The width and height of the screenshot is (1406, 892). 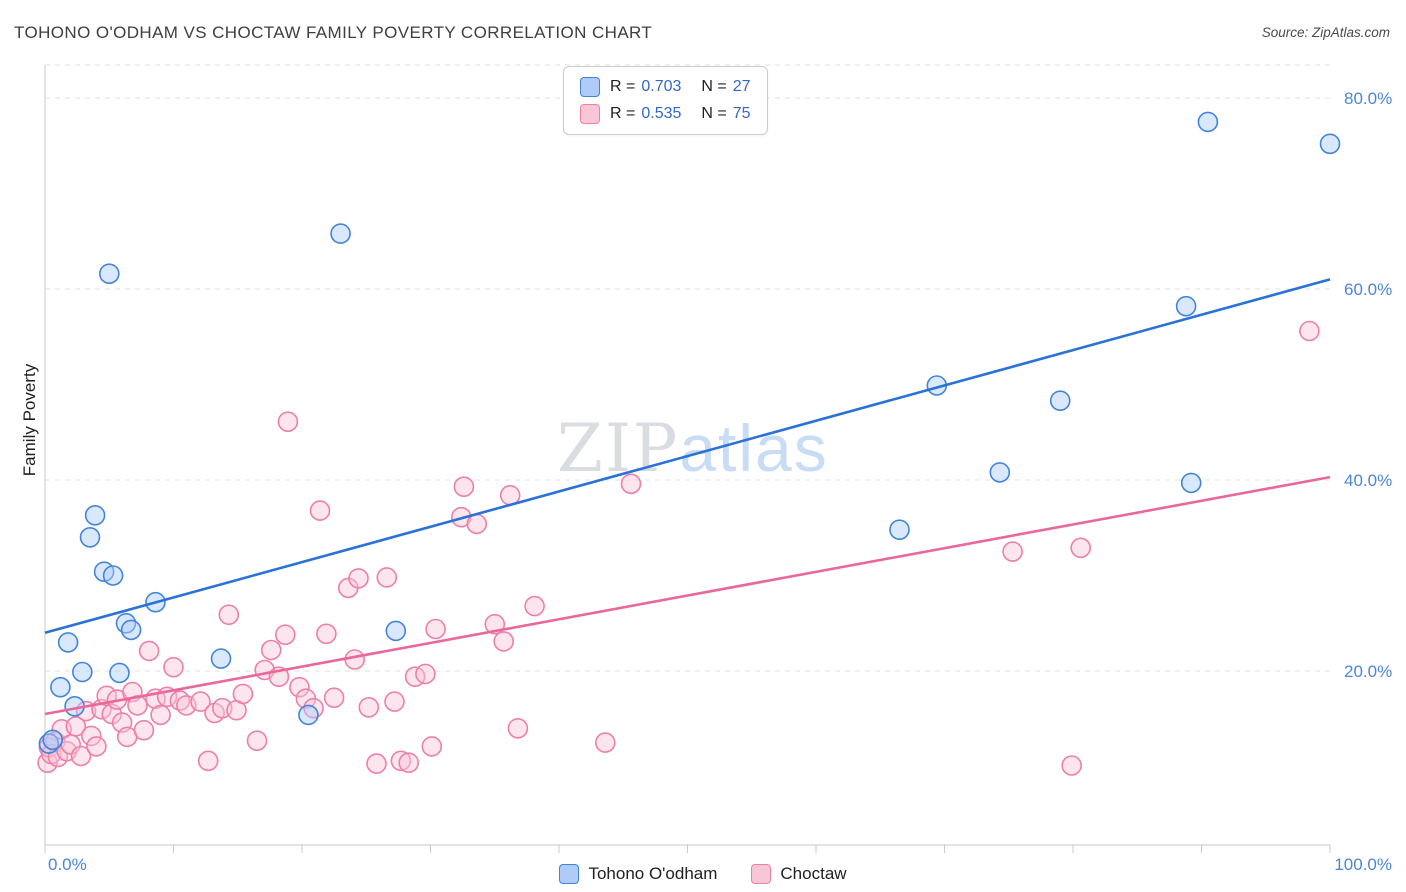 What do you see at coordinates (741, 86) in the screenshot?
I see `n-value: 27` at bounding box center [741, 86].